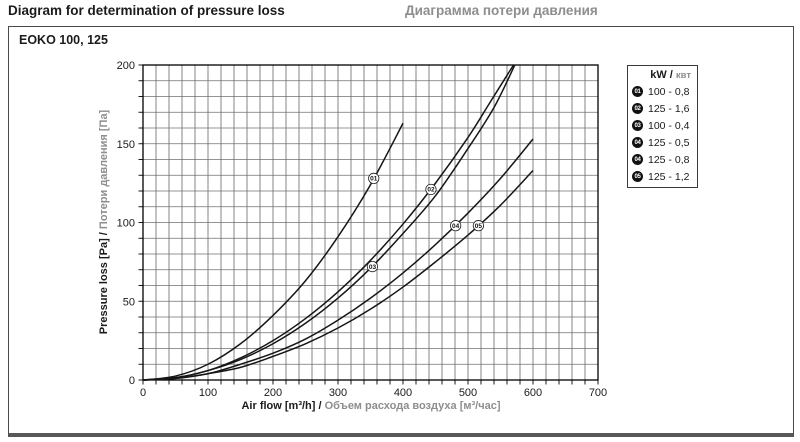 Image resolution: width=800 pixels, height=442 pixels. What do you see at coordinates (637, 108) in the screenshot?
I see `legend-marker-icon: 02` at bounding box center [637, 108].